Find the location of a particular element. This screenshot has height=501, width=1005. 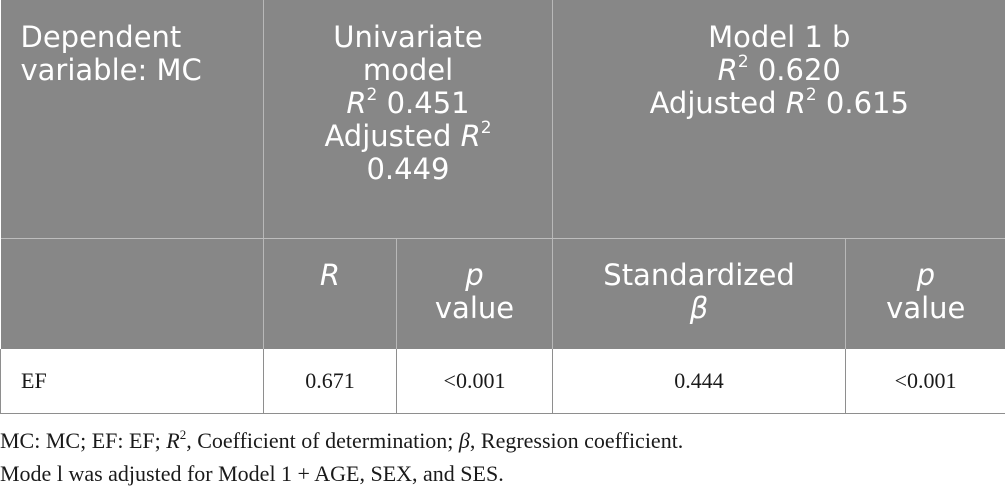

footnote-r-sup: 2 is located at coordinates (183, 434).